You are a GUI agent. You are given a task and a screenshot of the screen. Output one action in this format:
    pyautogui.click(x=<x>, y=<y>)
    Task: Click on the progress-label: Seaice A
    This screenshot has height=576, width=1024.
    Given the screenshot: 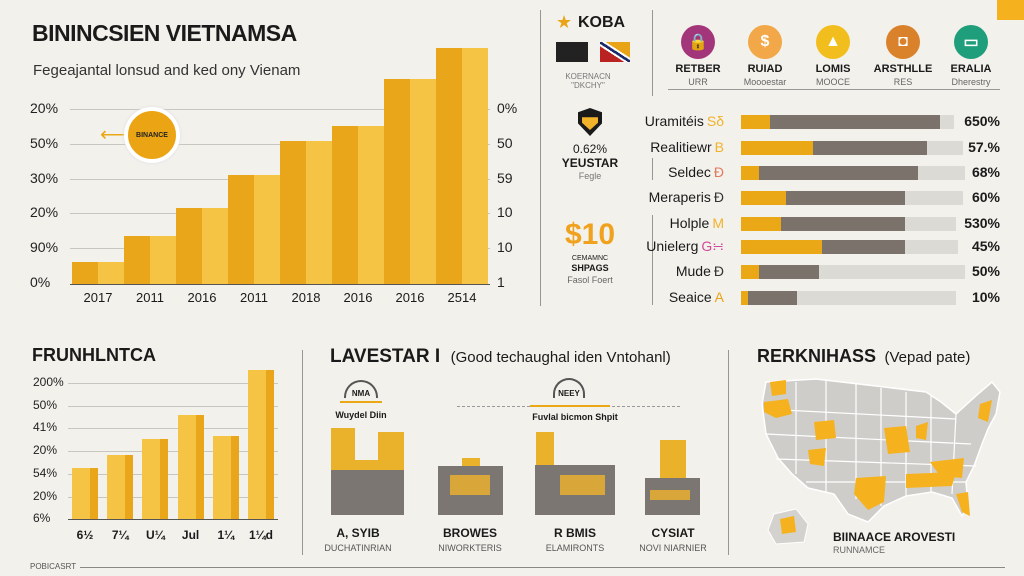 What is the action you would take?
    pyautogui.click(x=696, y=297)
    